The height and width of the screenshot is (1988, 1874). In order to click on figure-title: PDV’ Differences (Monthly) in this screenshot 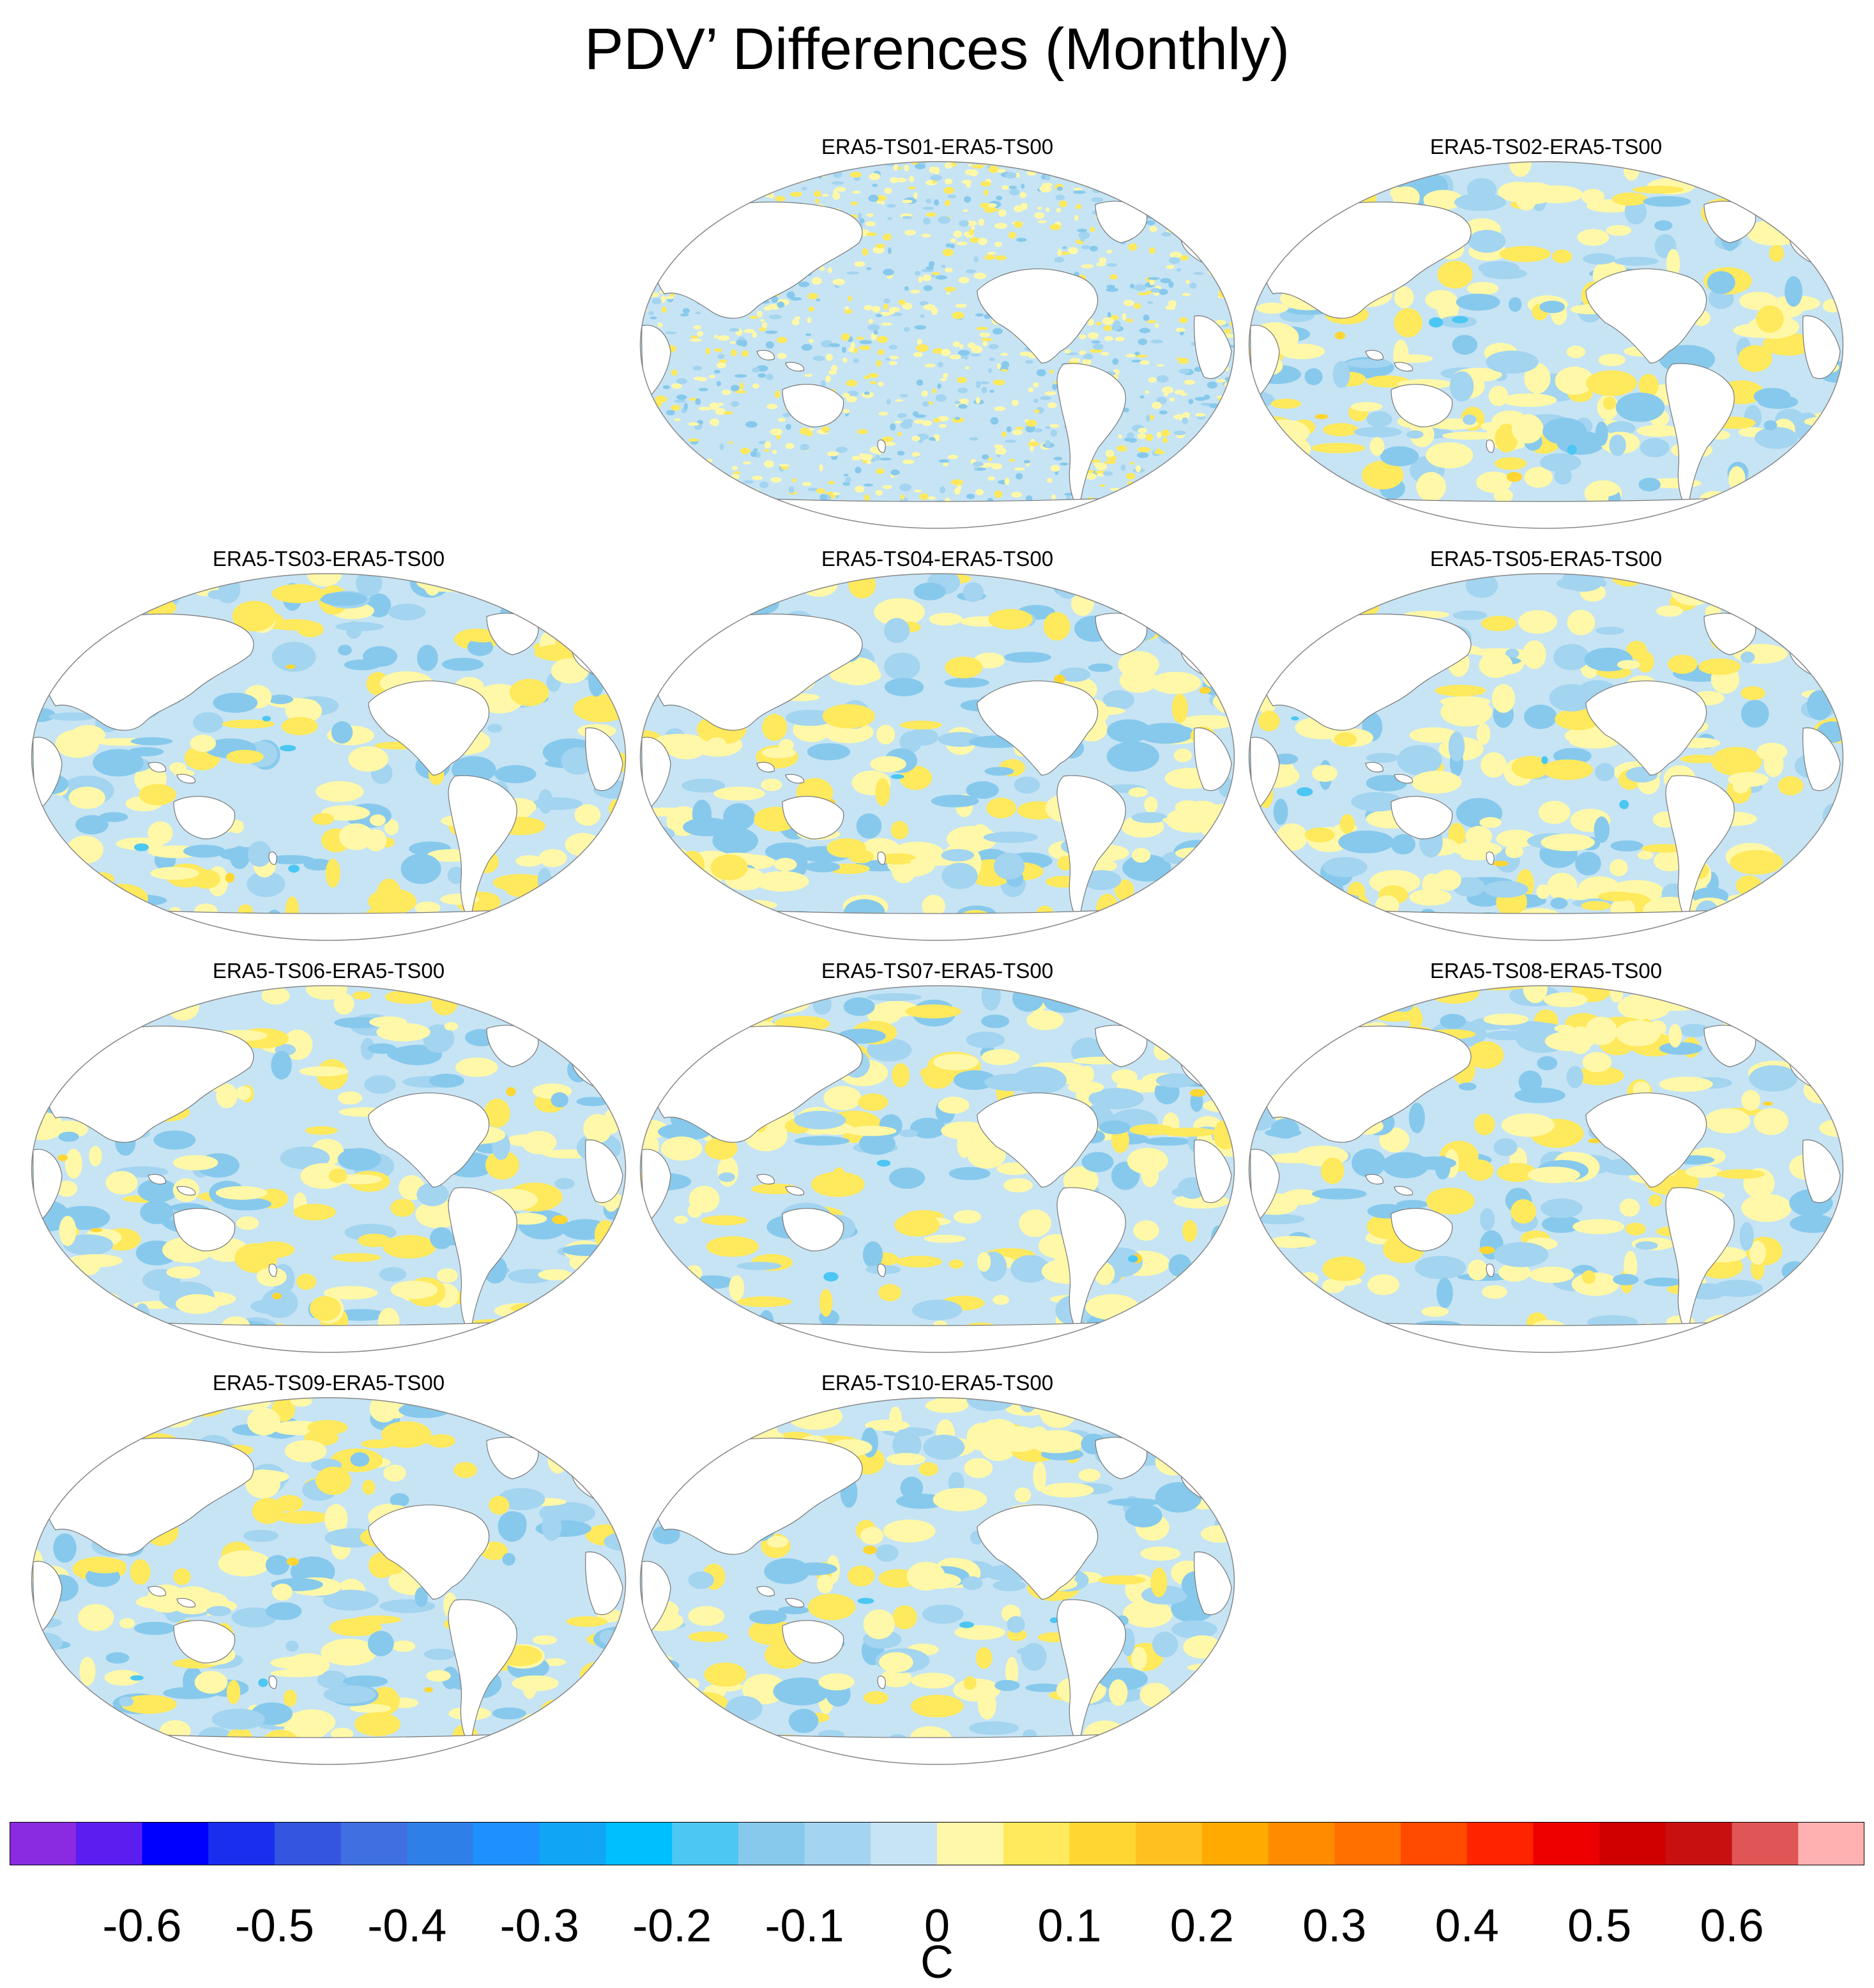, I will do `click(937, 49)`.